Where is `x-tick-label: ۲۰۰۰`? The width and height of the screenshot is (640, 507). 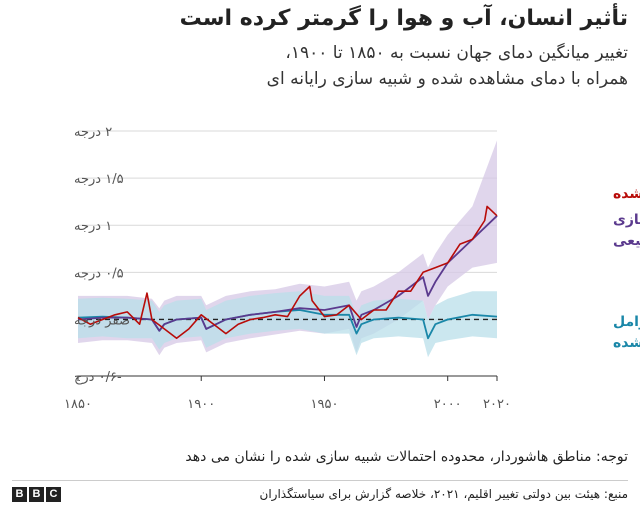
x-tick-label: ۲۰۰۰ is located at coordinates (448, 404).